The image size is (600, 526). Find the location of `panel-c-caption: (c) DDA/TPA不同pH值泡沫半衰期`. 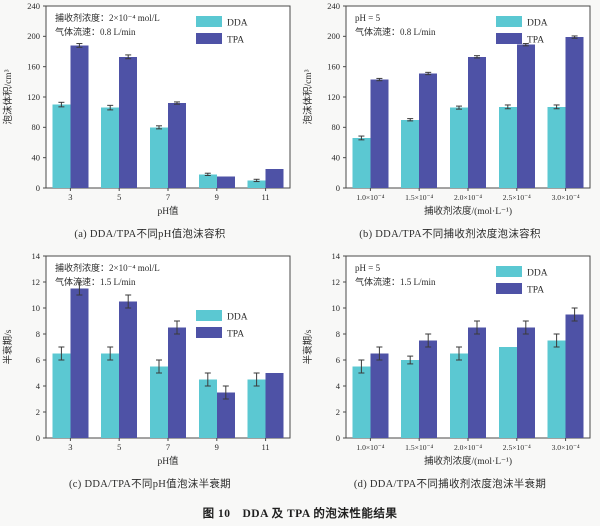

panel-c-caption: (c) DDA/TPA不同pH值泡沫半衰期 is located at coordinates (150, 484).